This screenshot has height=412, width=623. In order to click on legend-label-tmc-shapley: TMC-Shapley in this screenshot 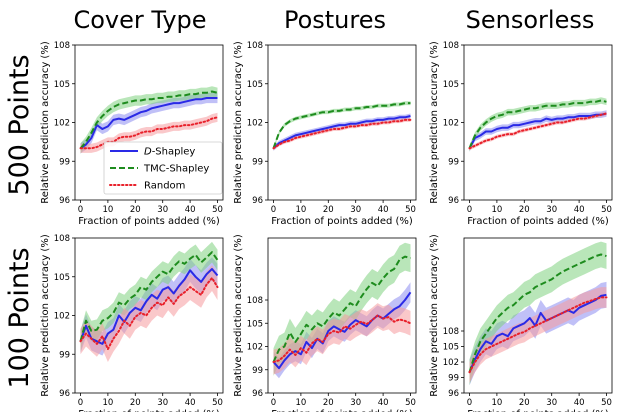, I will do `click(176, 169)`.